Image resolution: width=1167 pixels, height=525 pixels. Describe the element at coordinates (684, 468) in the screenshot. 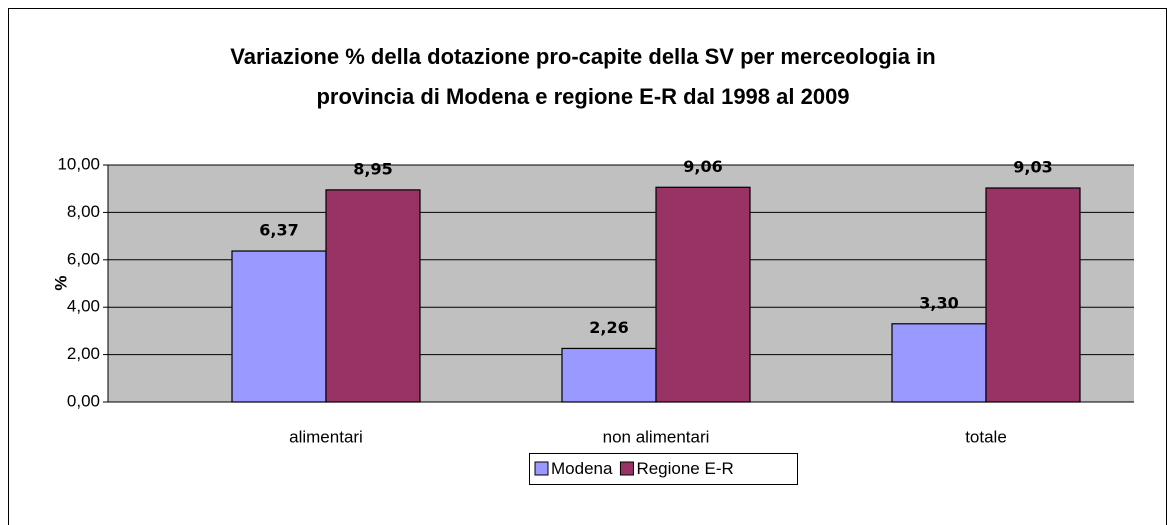

I see `legend-label: Regione E-R` at that location.